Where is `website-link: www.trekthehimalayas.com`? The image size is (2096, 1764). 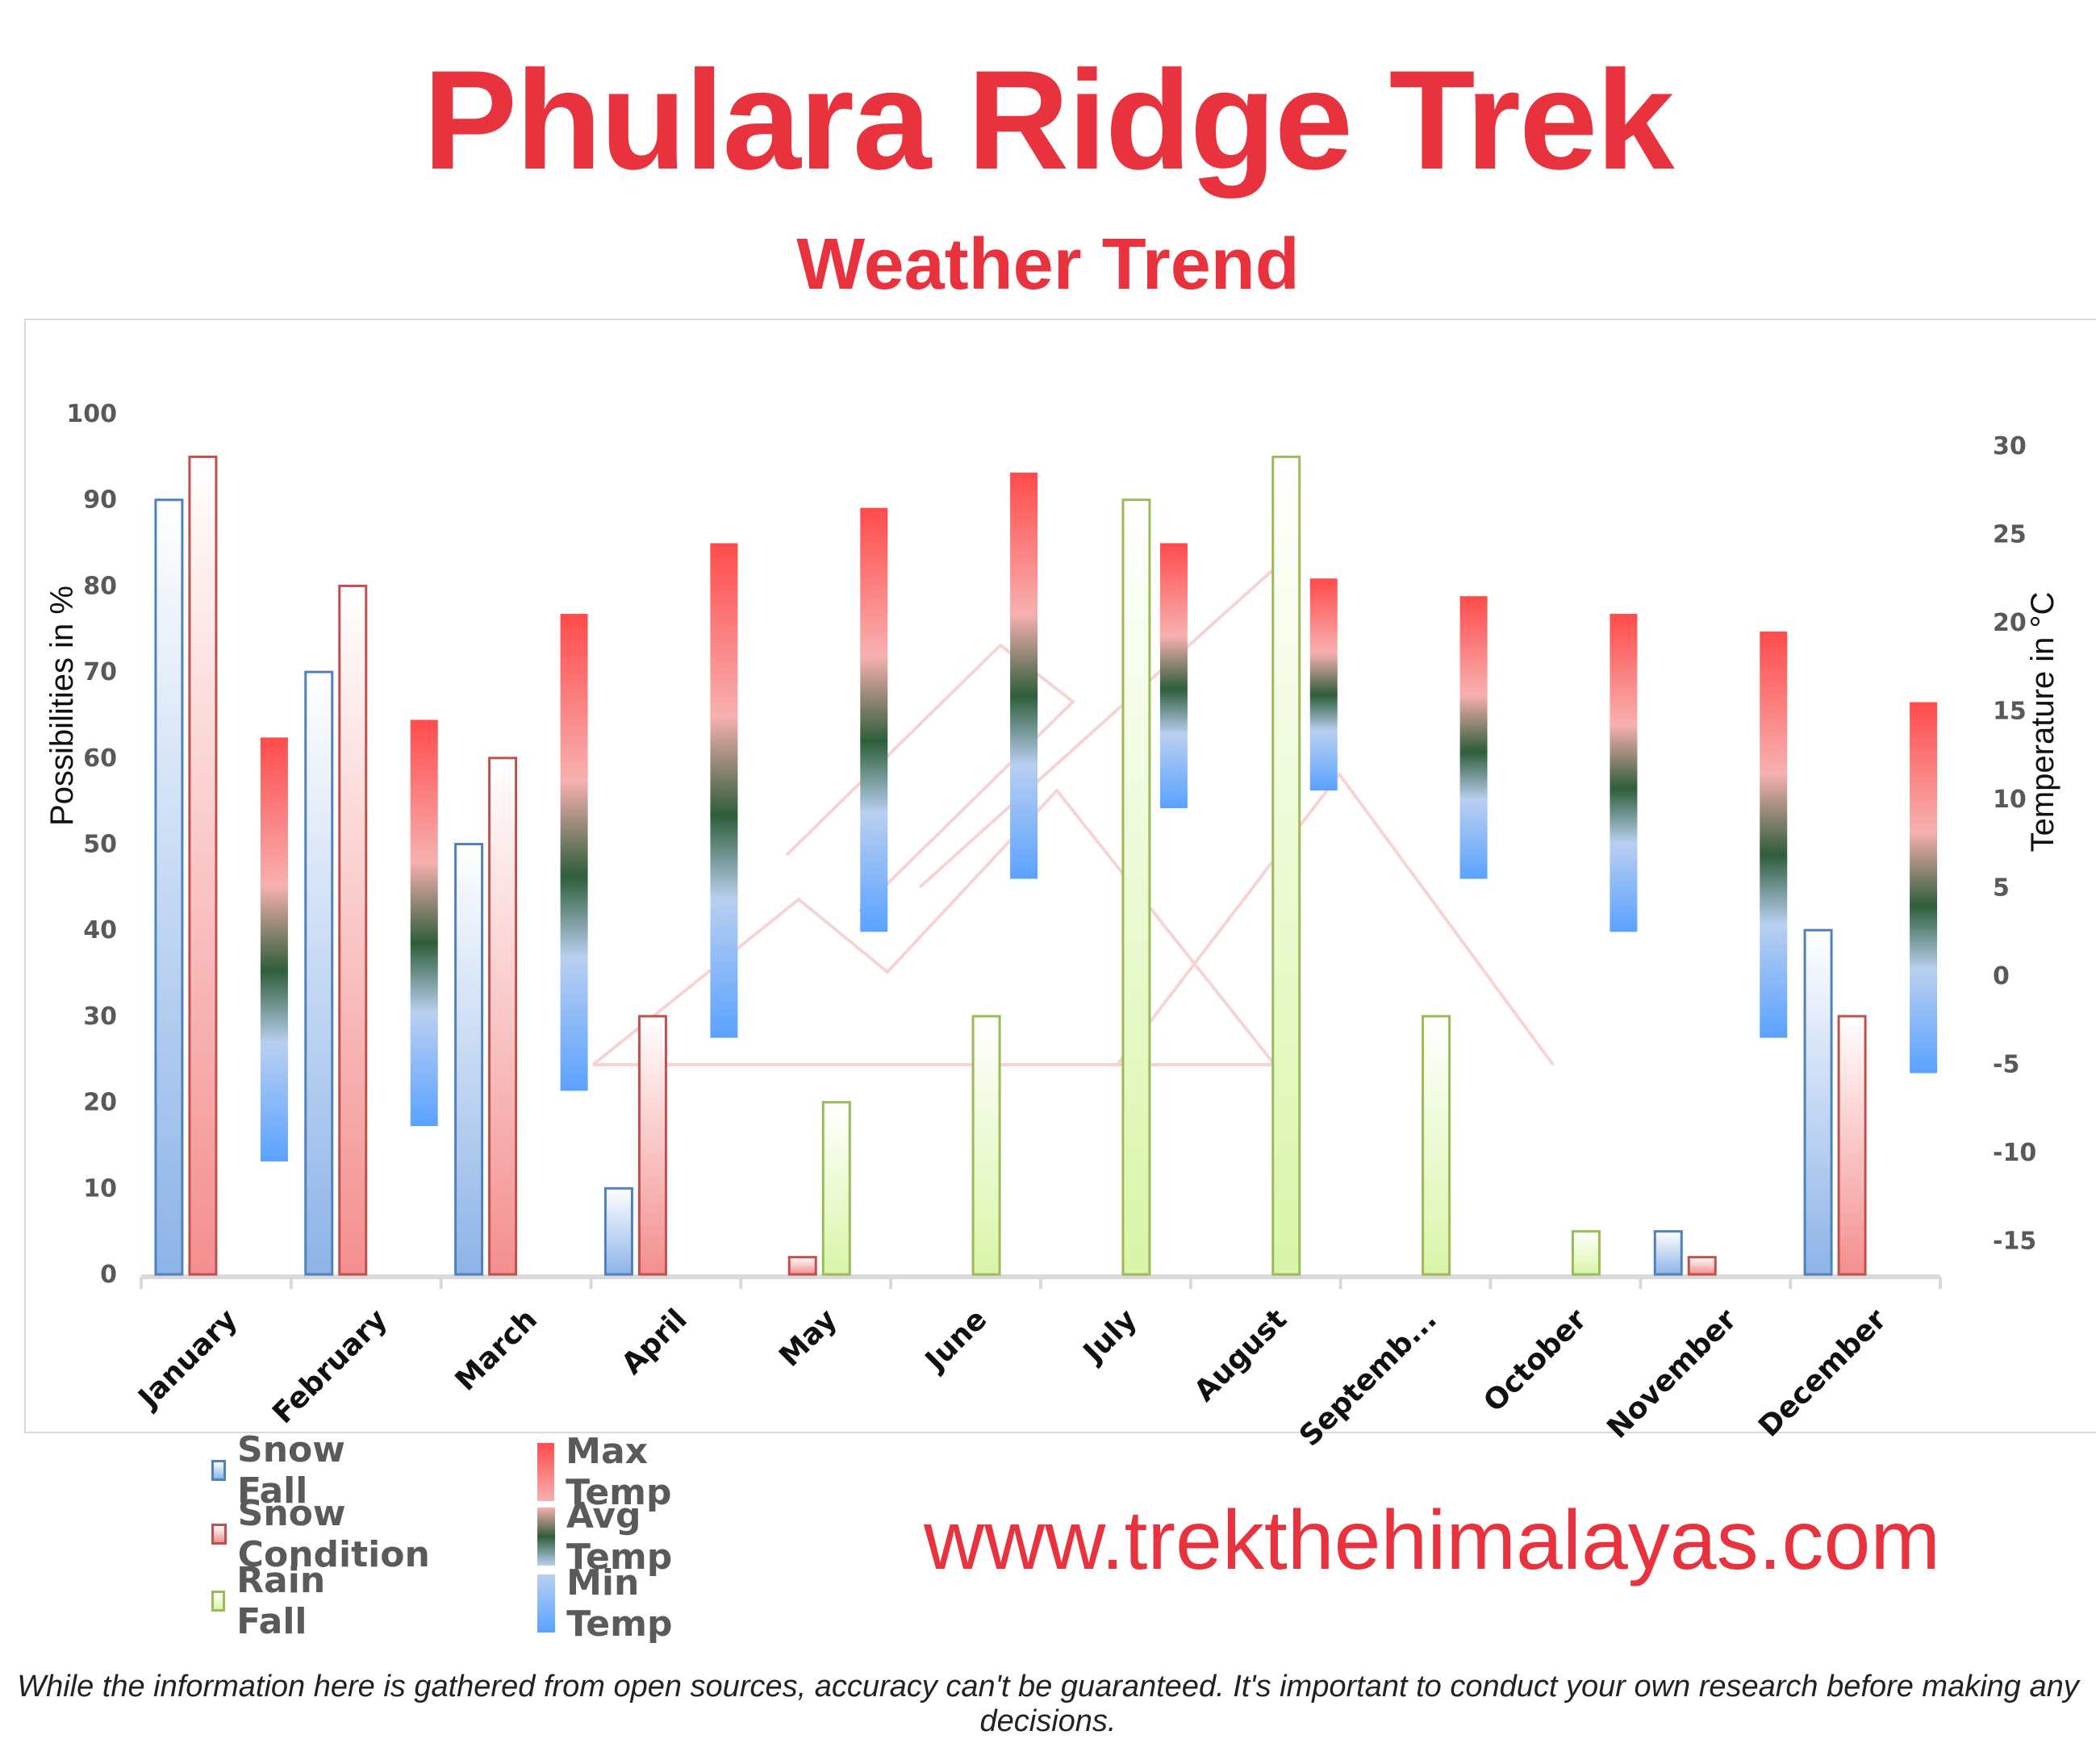 website-link: www.trekthehimalayas.com is located at coordinates (1432, 1540).